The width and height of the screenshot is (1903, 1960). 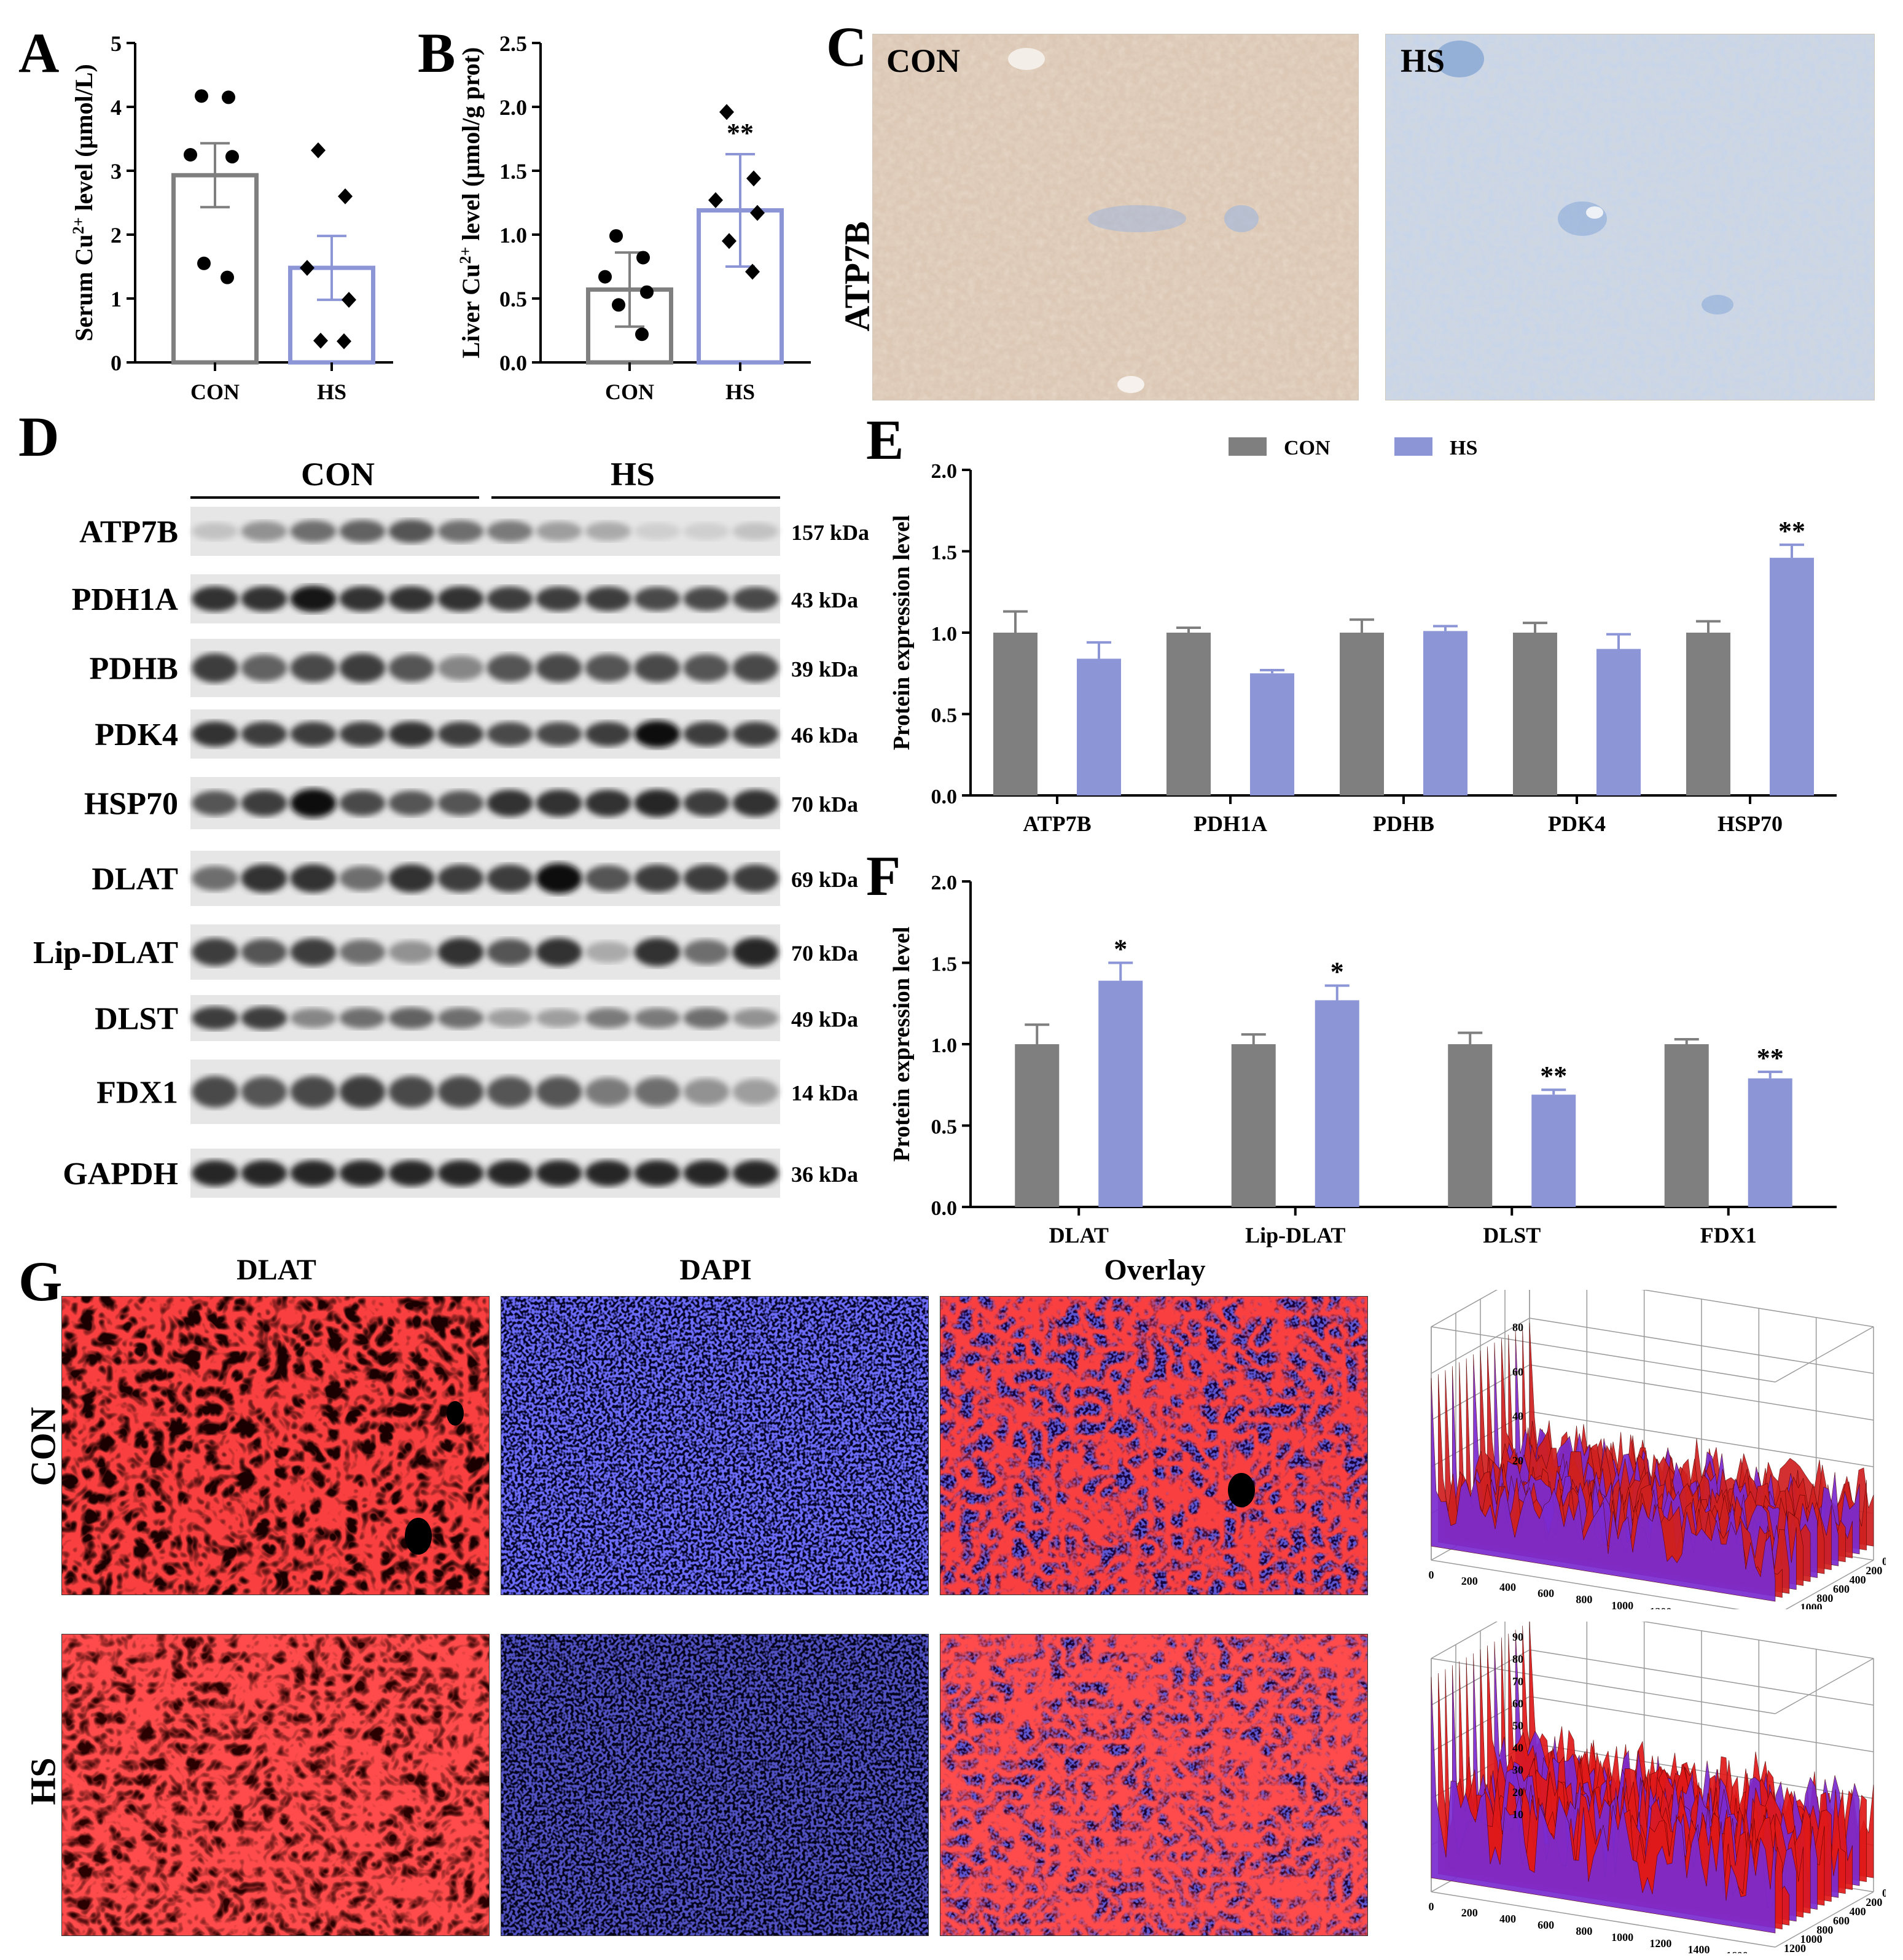 I want to click on significance-mark: **, so click(x=1791, y=531).